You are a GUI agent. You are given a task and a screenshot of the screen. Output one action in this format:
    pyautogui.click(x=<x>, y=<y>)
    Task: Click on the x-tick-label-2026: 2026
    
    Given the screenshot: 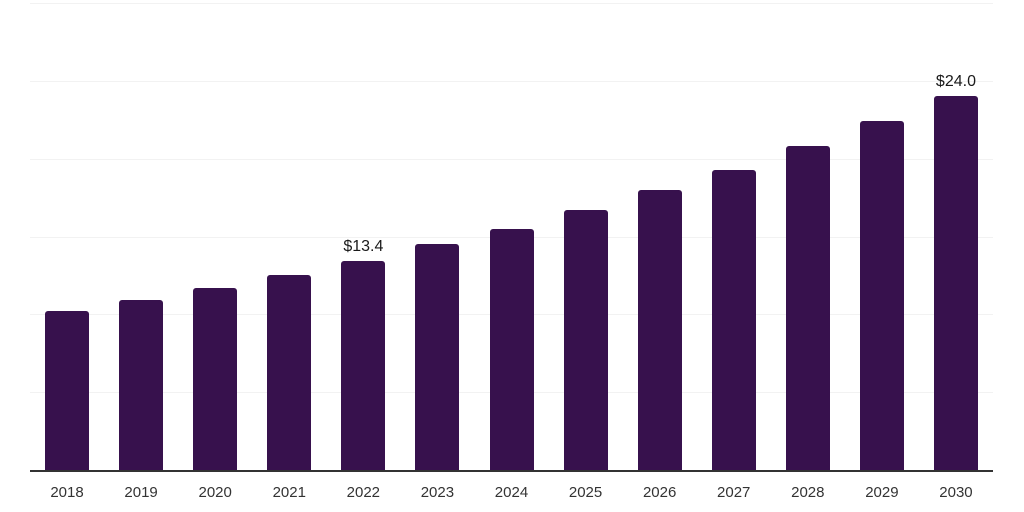 What is the action you would take?
    pyautogui.click(x=659, y=492)
    